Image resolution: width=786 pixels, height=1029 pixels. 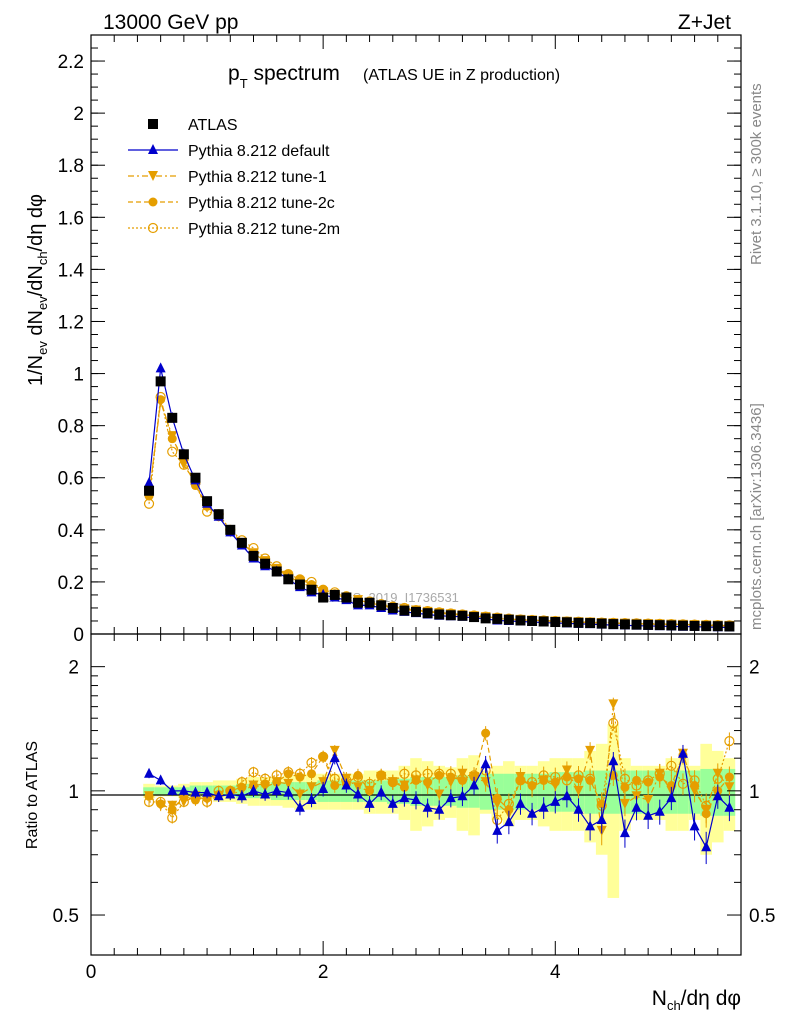 What do you see at coordinates (71, 166) in the screenshot?
I see `main-y-tick-label: 1.8` at bounding box center [71, 166].